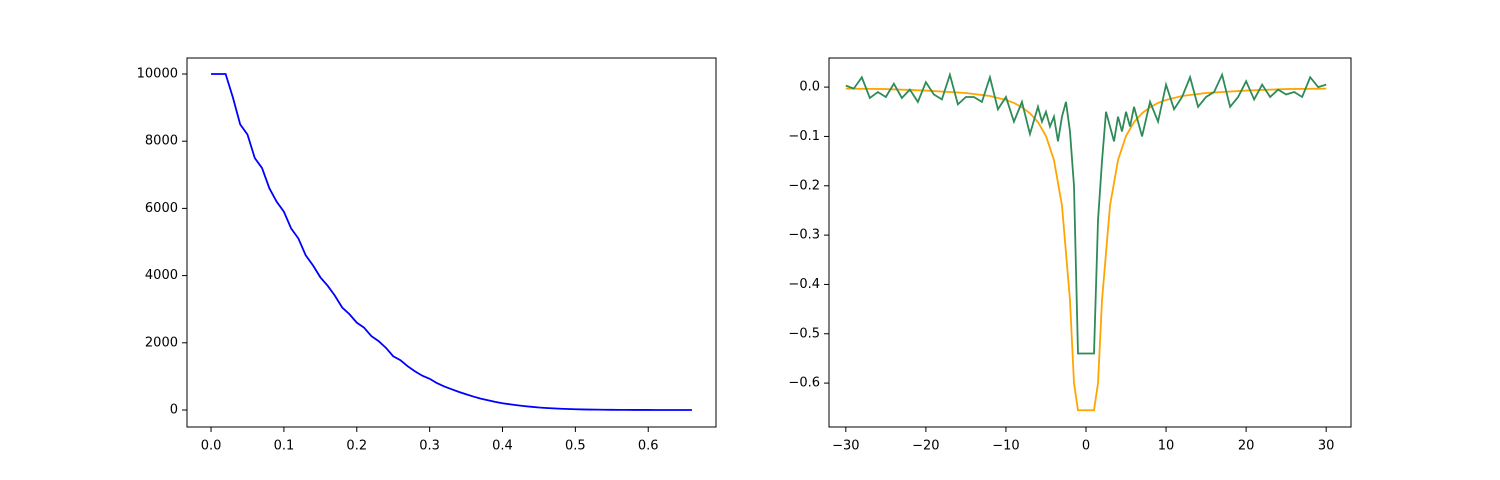 The height and width of the screenshot is (480, 1500). I want to click on y-tick-label: 0, so click(174, 409).